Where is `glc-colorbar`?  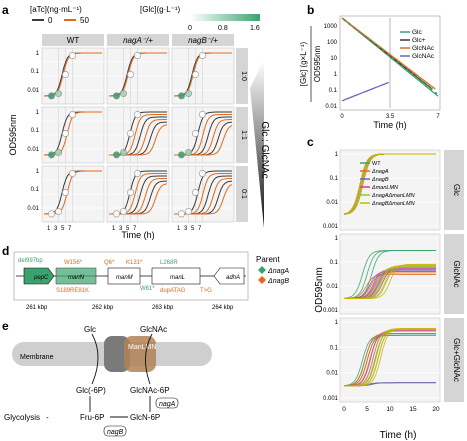 glc-colorbar is located at coordinates (225, 17).